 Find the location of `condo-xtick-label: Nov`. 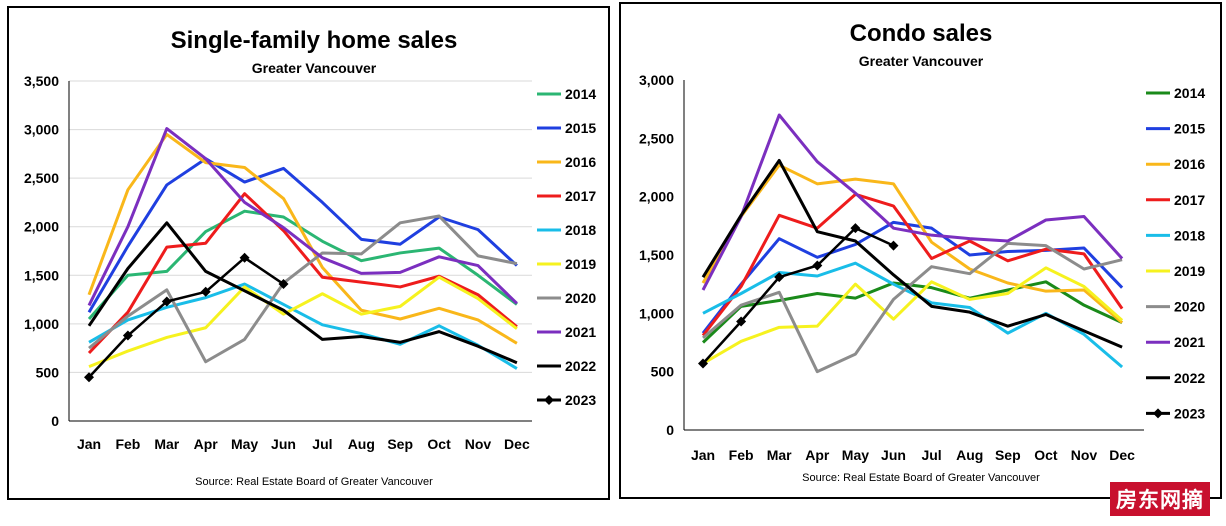

condo-xtick-label: Nov is located at coordinates (1084, 455).